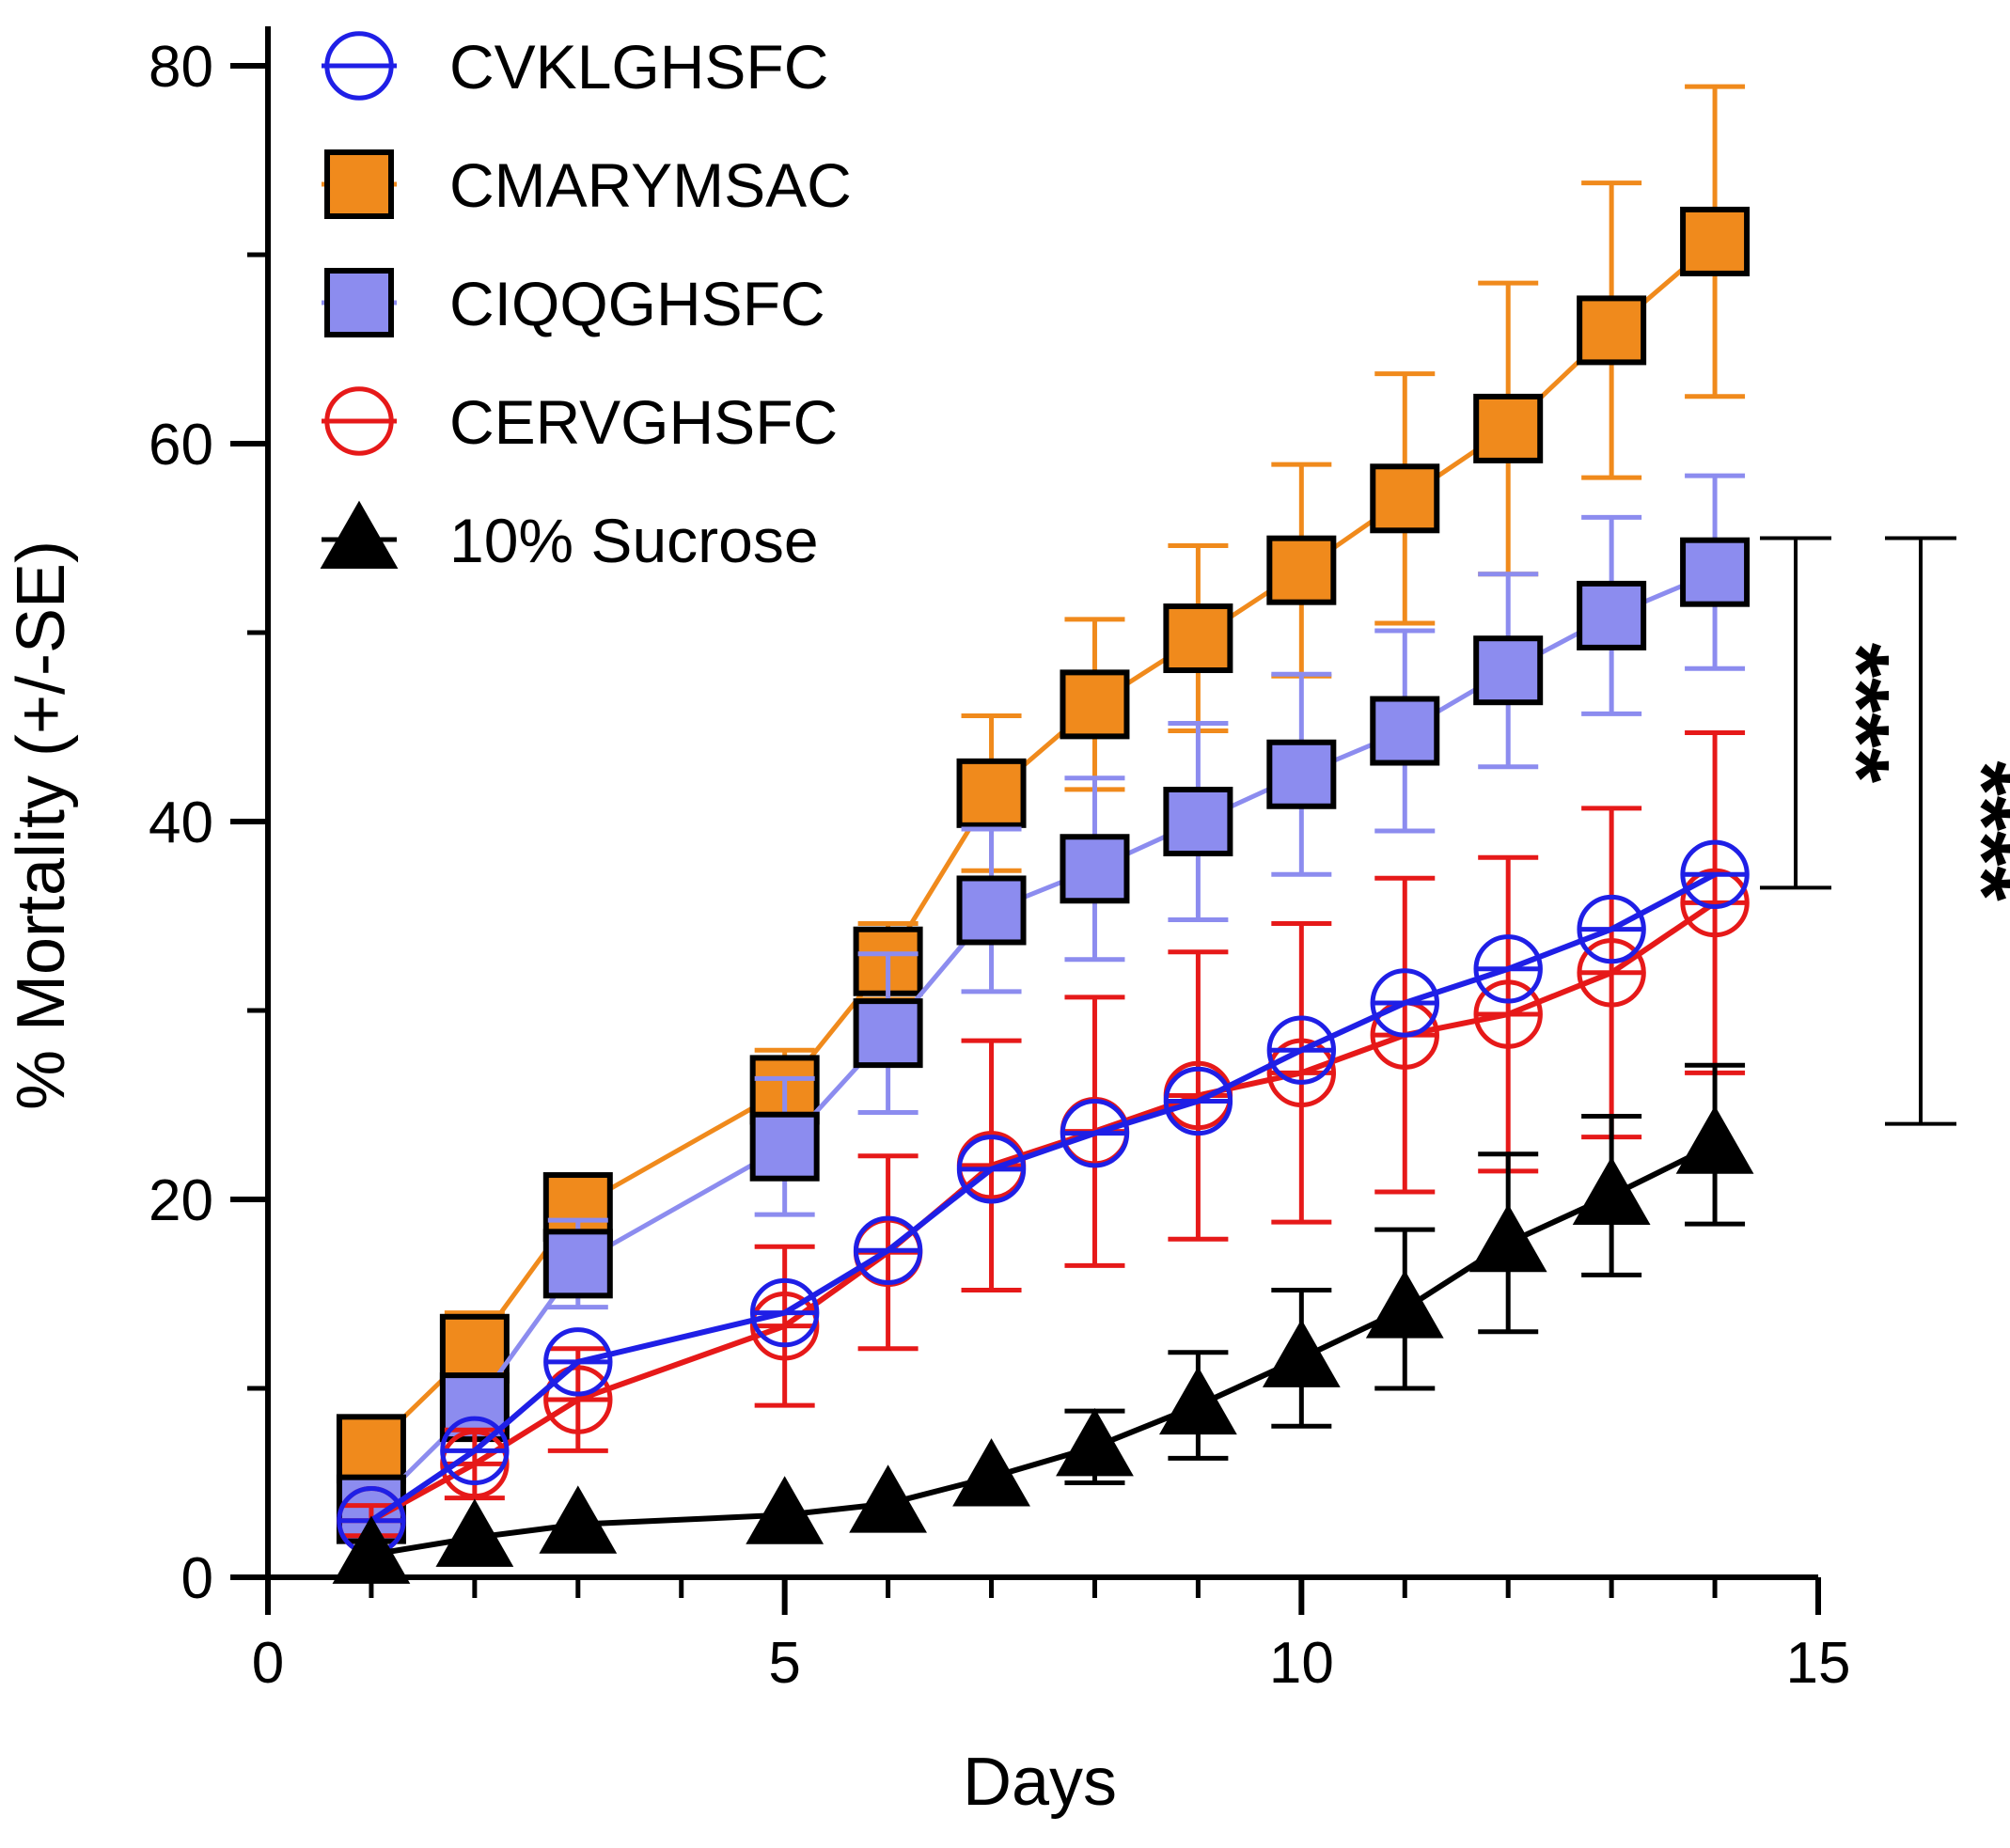 The image size is (2010, 1848). Describe the element at coordinates (650, 185) in the screenshot. I see `legend-label: CMARYMSAC` at that location.